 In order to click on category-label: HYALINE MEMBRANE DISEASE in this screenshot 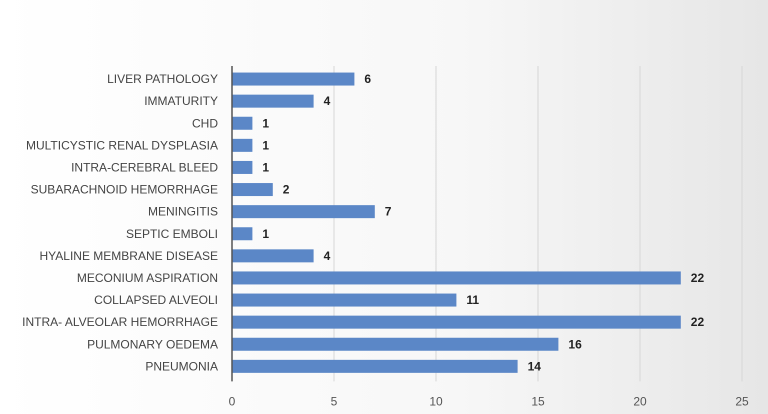, I will do `click(129, 256)`.